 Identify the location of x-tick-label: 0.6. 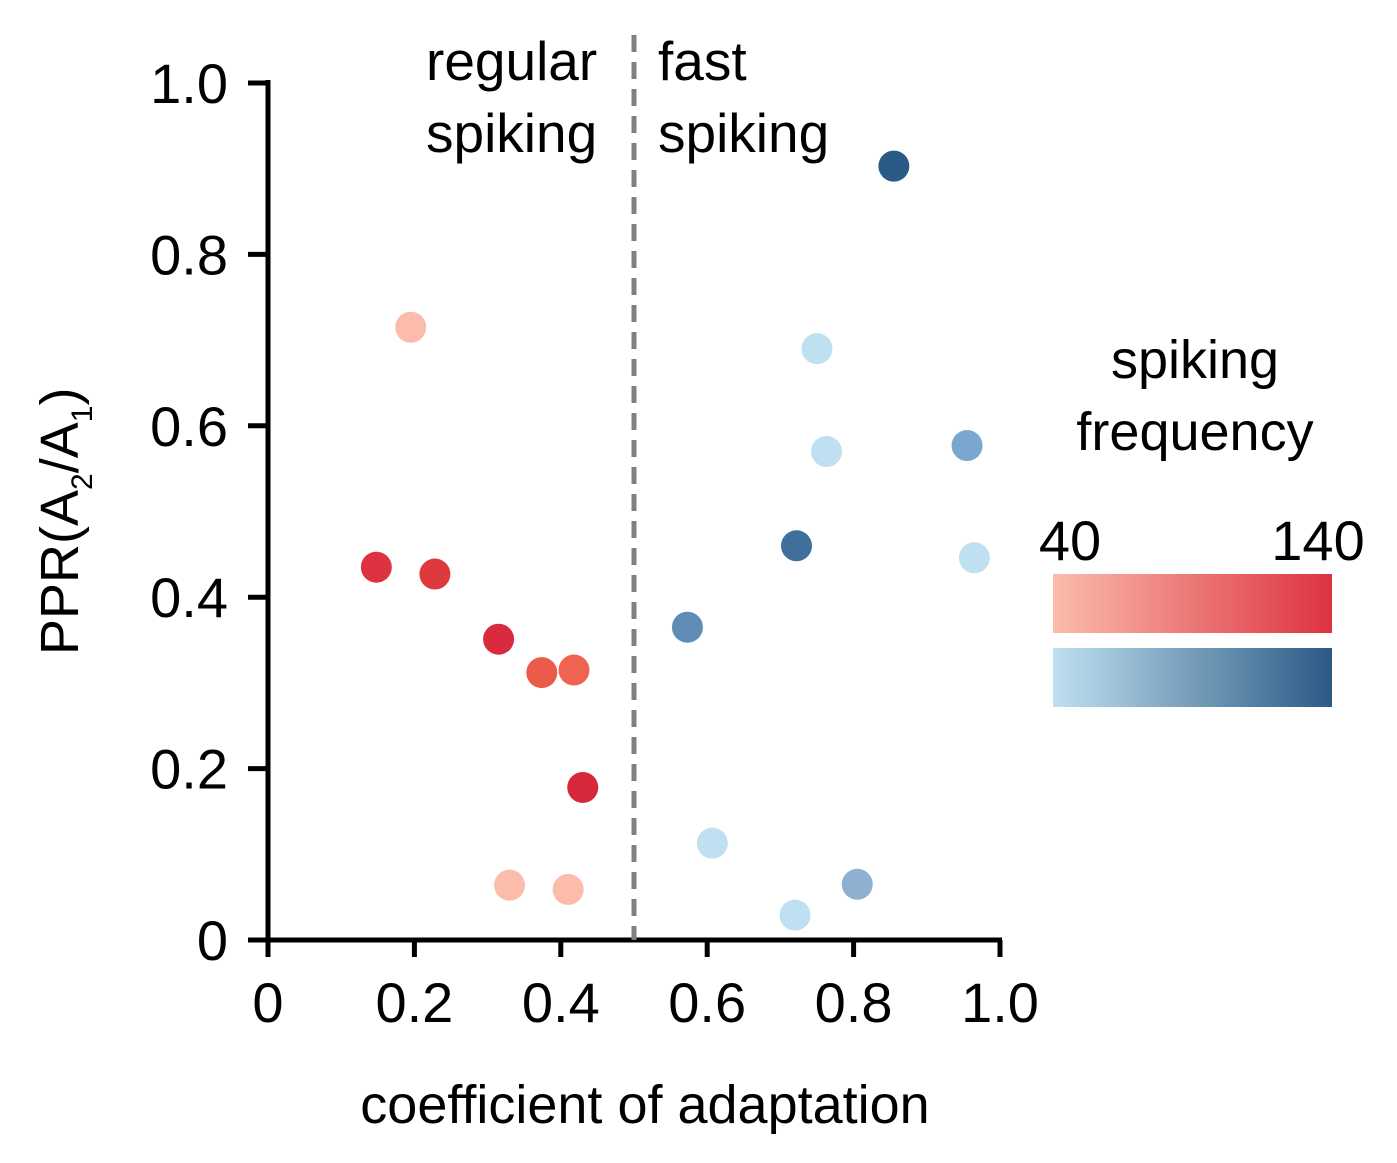
(707, 1002).